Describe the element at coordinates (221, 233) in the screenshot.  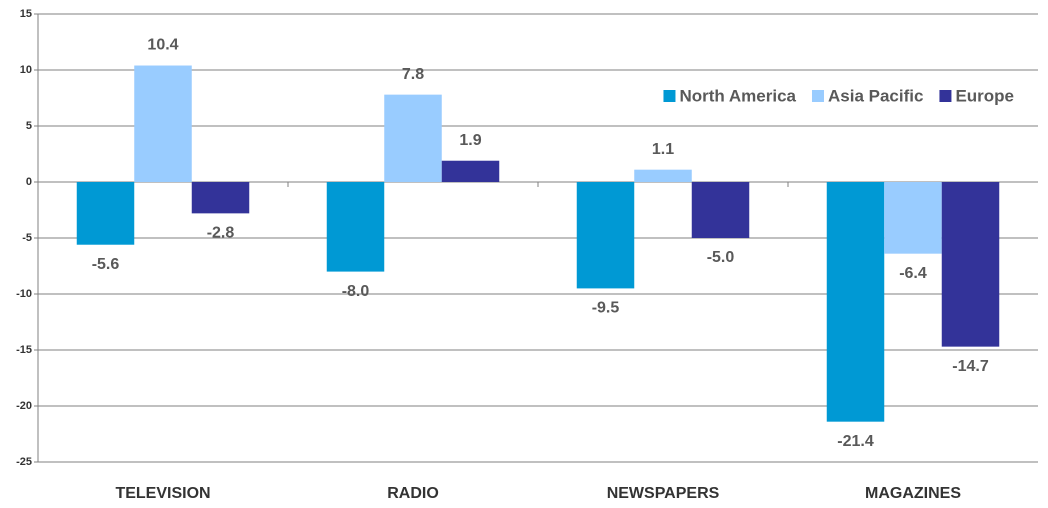
I see `data-label: -2.8` at that location.